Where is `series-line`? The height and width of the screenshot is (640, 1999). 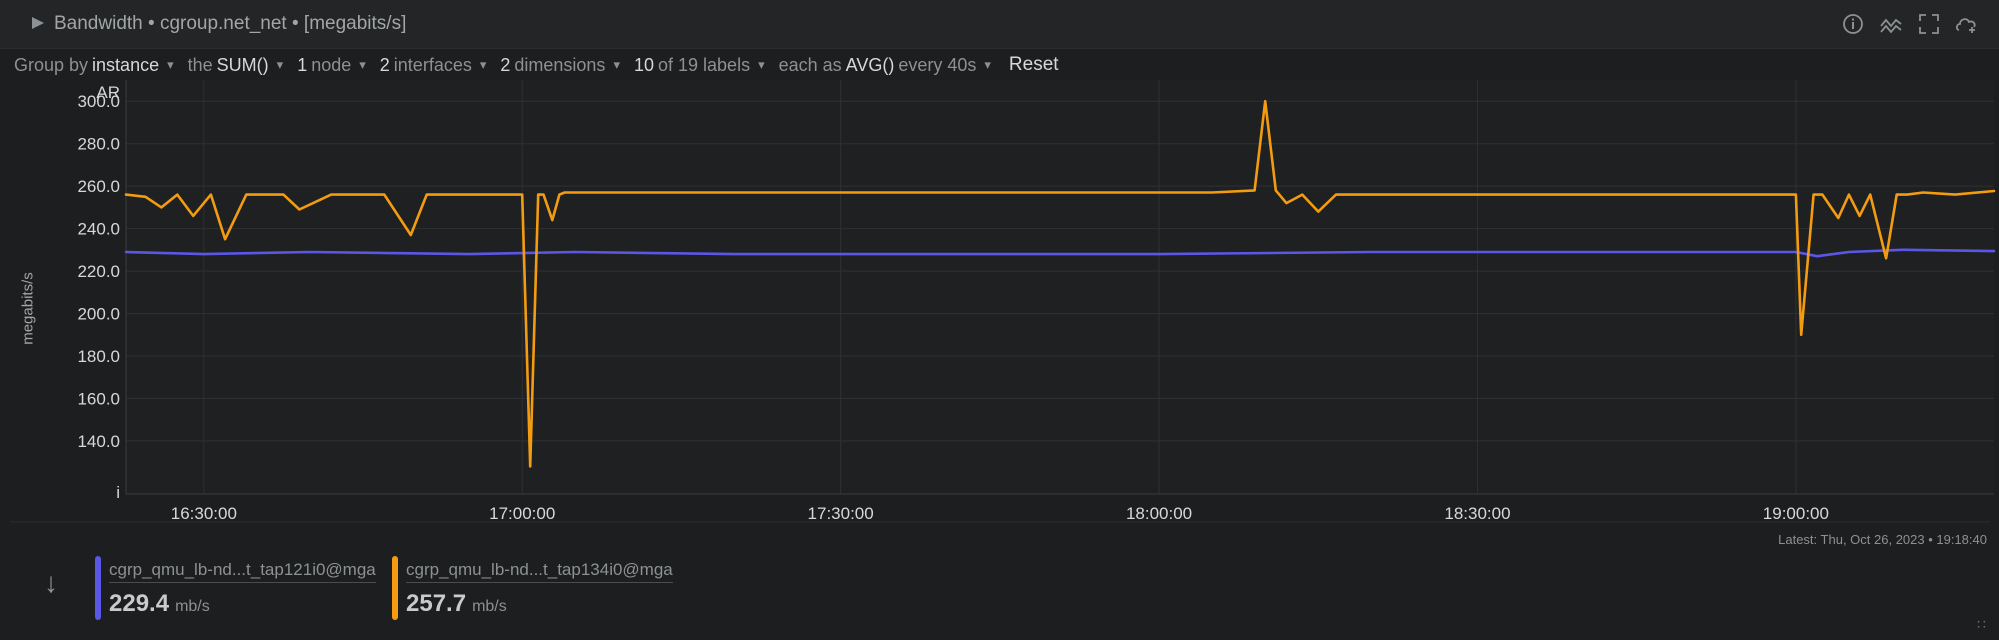 series-line is located at coordinates (1060, 253).